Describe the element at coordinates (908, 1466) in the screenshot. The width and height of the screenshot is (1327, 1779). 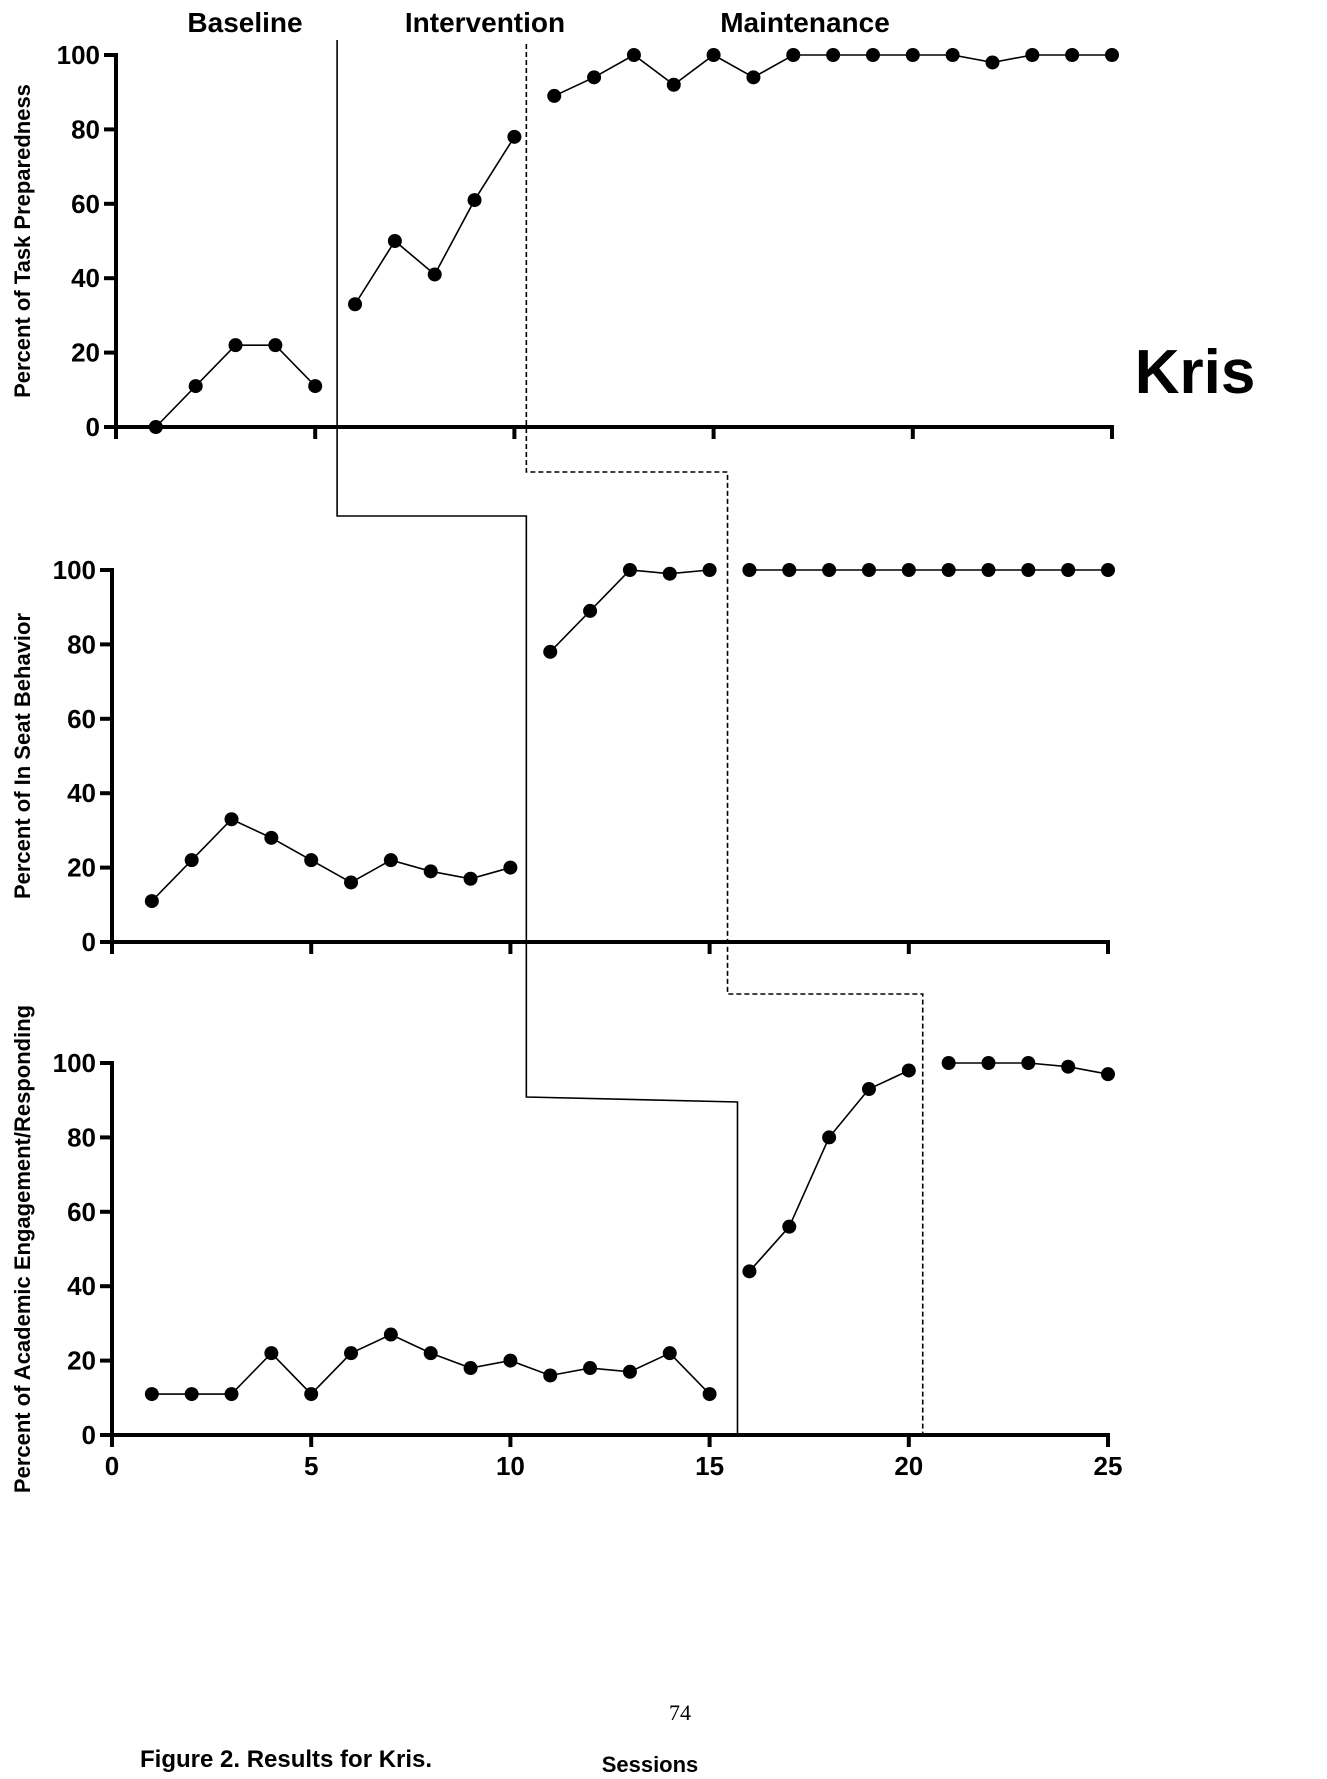
I see `x-tick-label: 20` at that location.